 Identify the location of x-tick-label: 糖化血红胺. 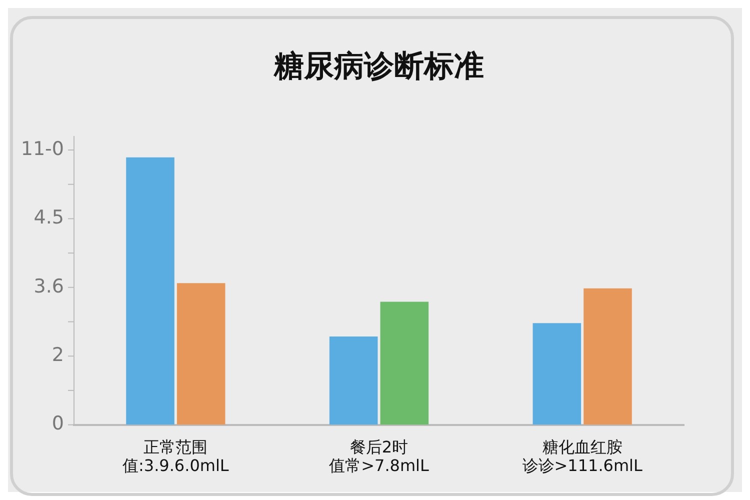
(582, 447).